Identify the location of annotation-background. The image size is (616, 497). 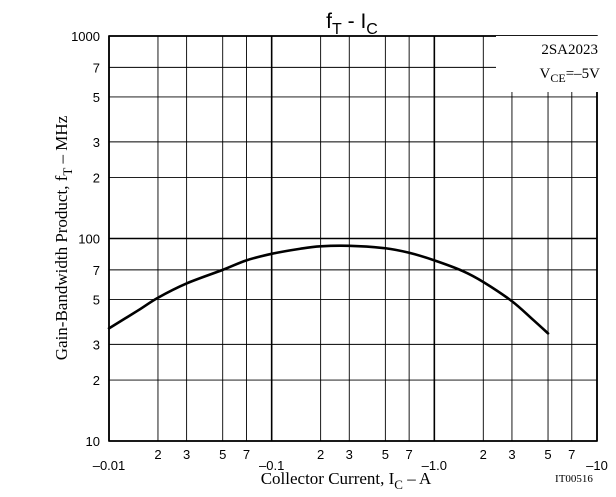
(549, 64).